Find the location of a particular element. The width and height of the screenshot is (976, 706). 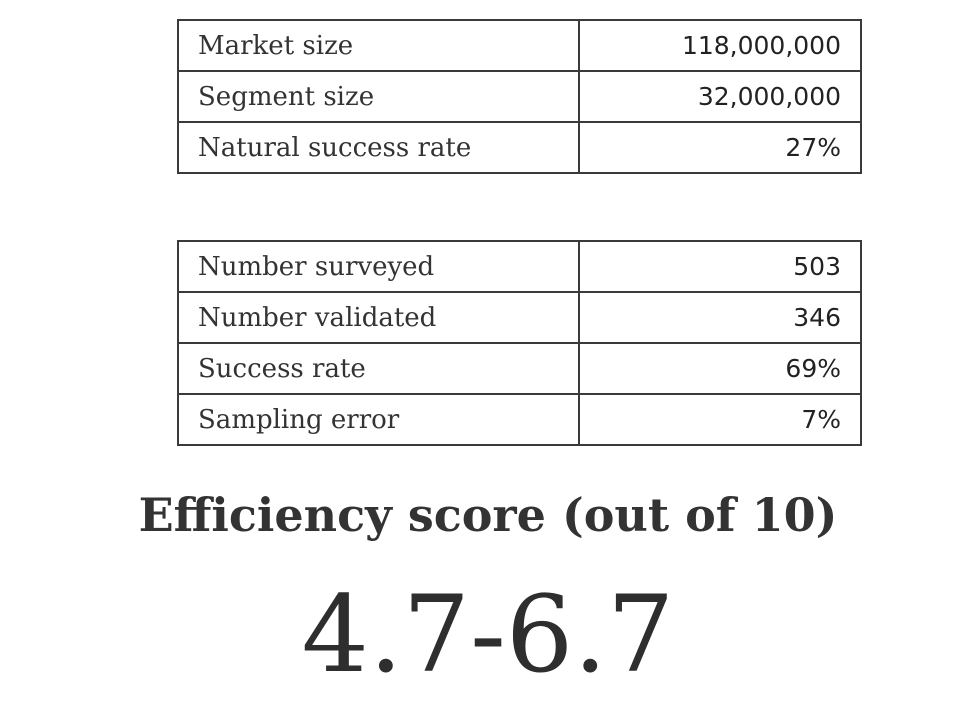

success-rate-label: Success rate is located at coordinates (378, 368).